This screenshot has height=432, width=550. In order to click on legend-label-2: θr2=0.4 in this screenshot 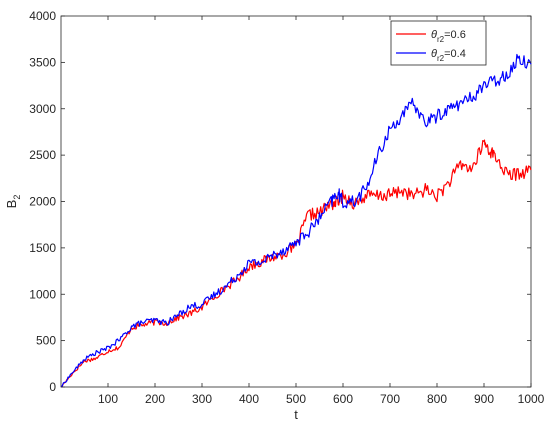, I will do `click(448, 55)`.